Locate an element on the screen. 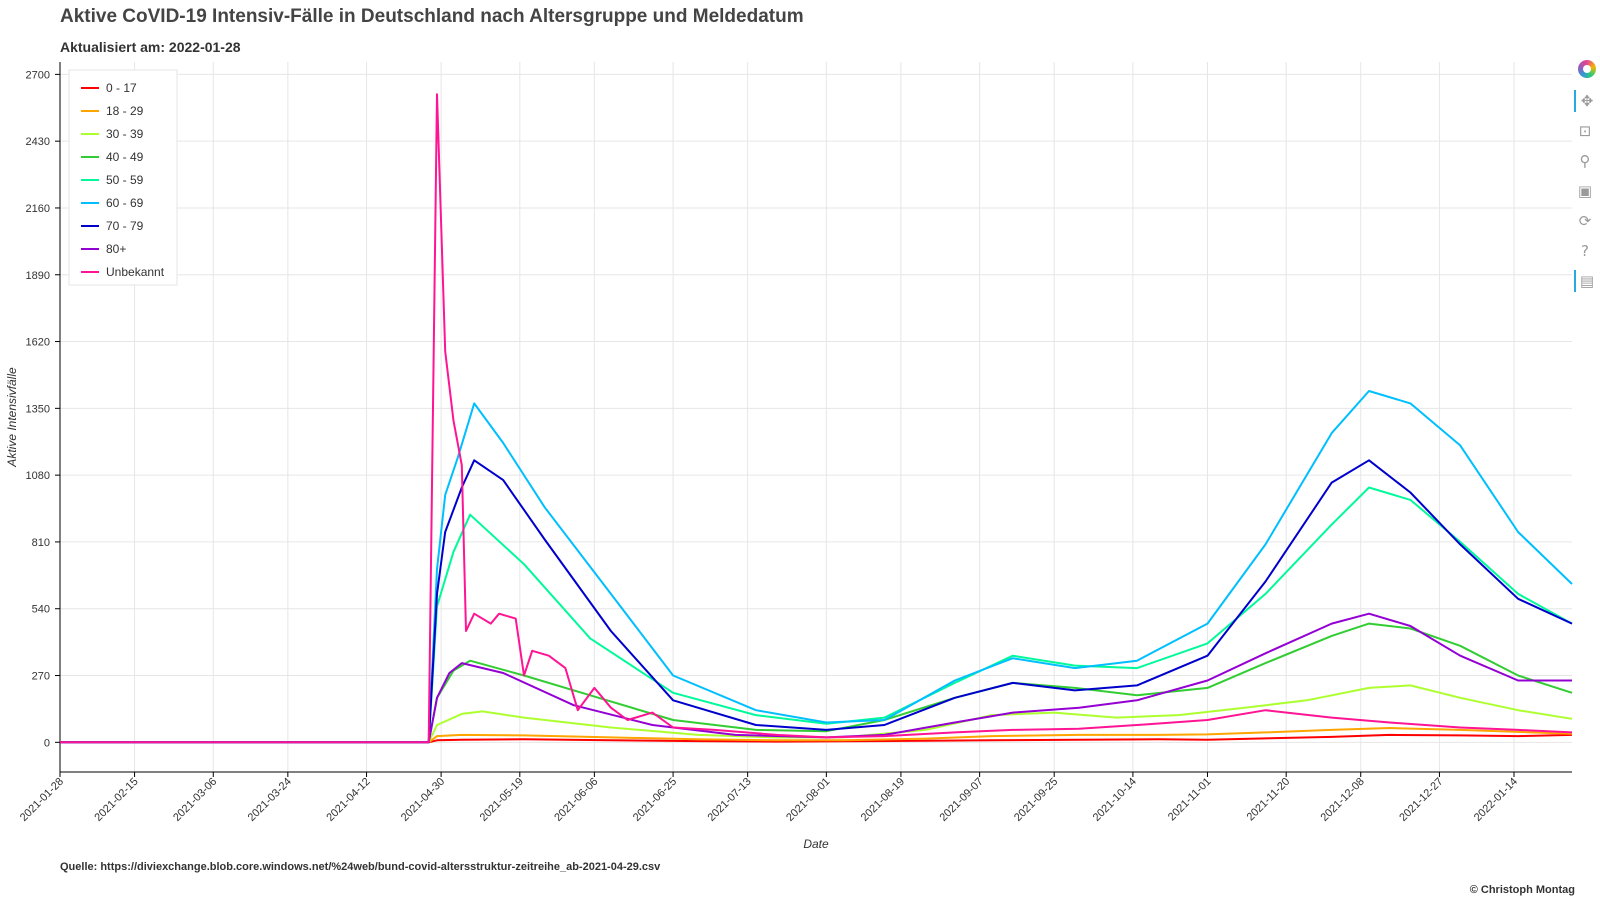 The height and width of the screenshot is (900, 1600). x-tick-label: 2021-11-20 is located at coordinates (1269, 800).